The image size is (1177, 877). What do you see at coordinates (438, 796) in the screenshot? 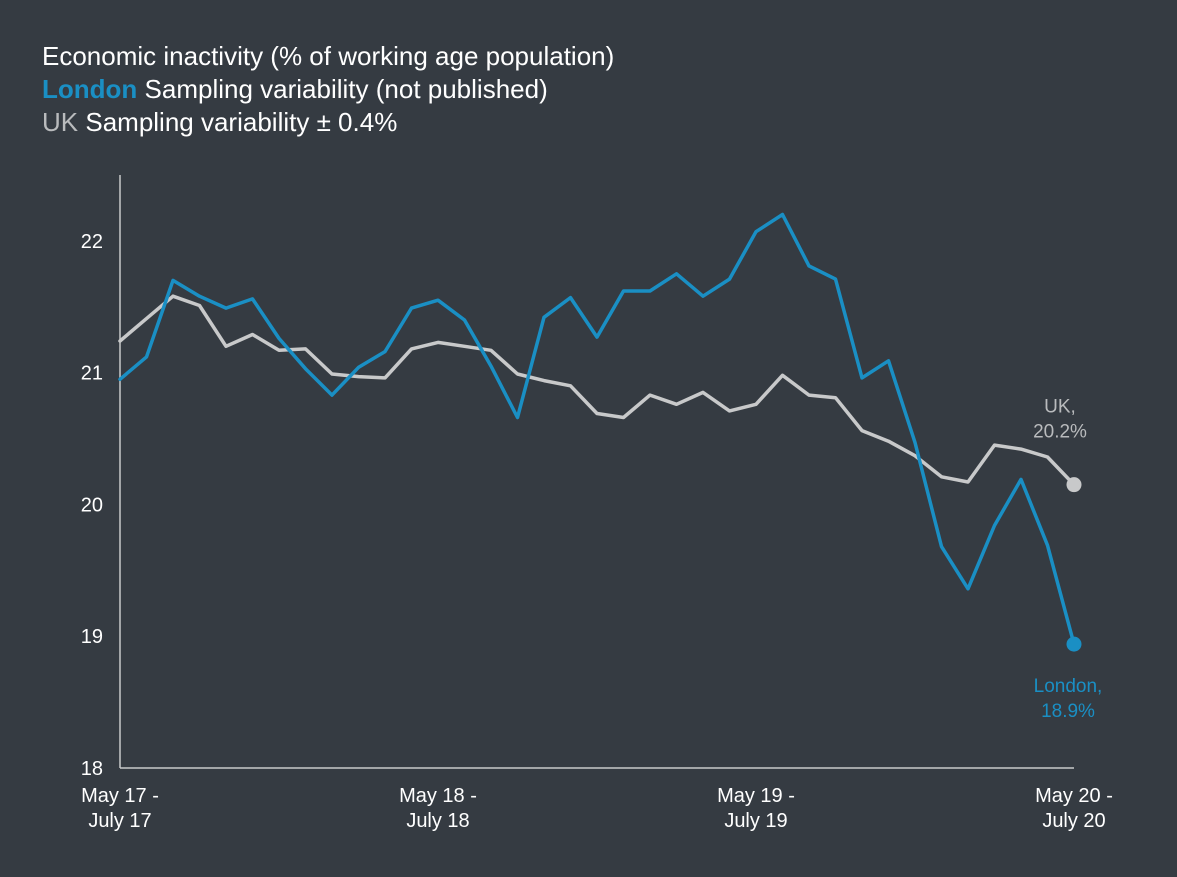
I see `x-tick-label-line1: May 18 -` at bounding box center [438, 796].